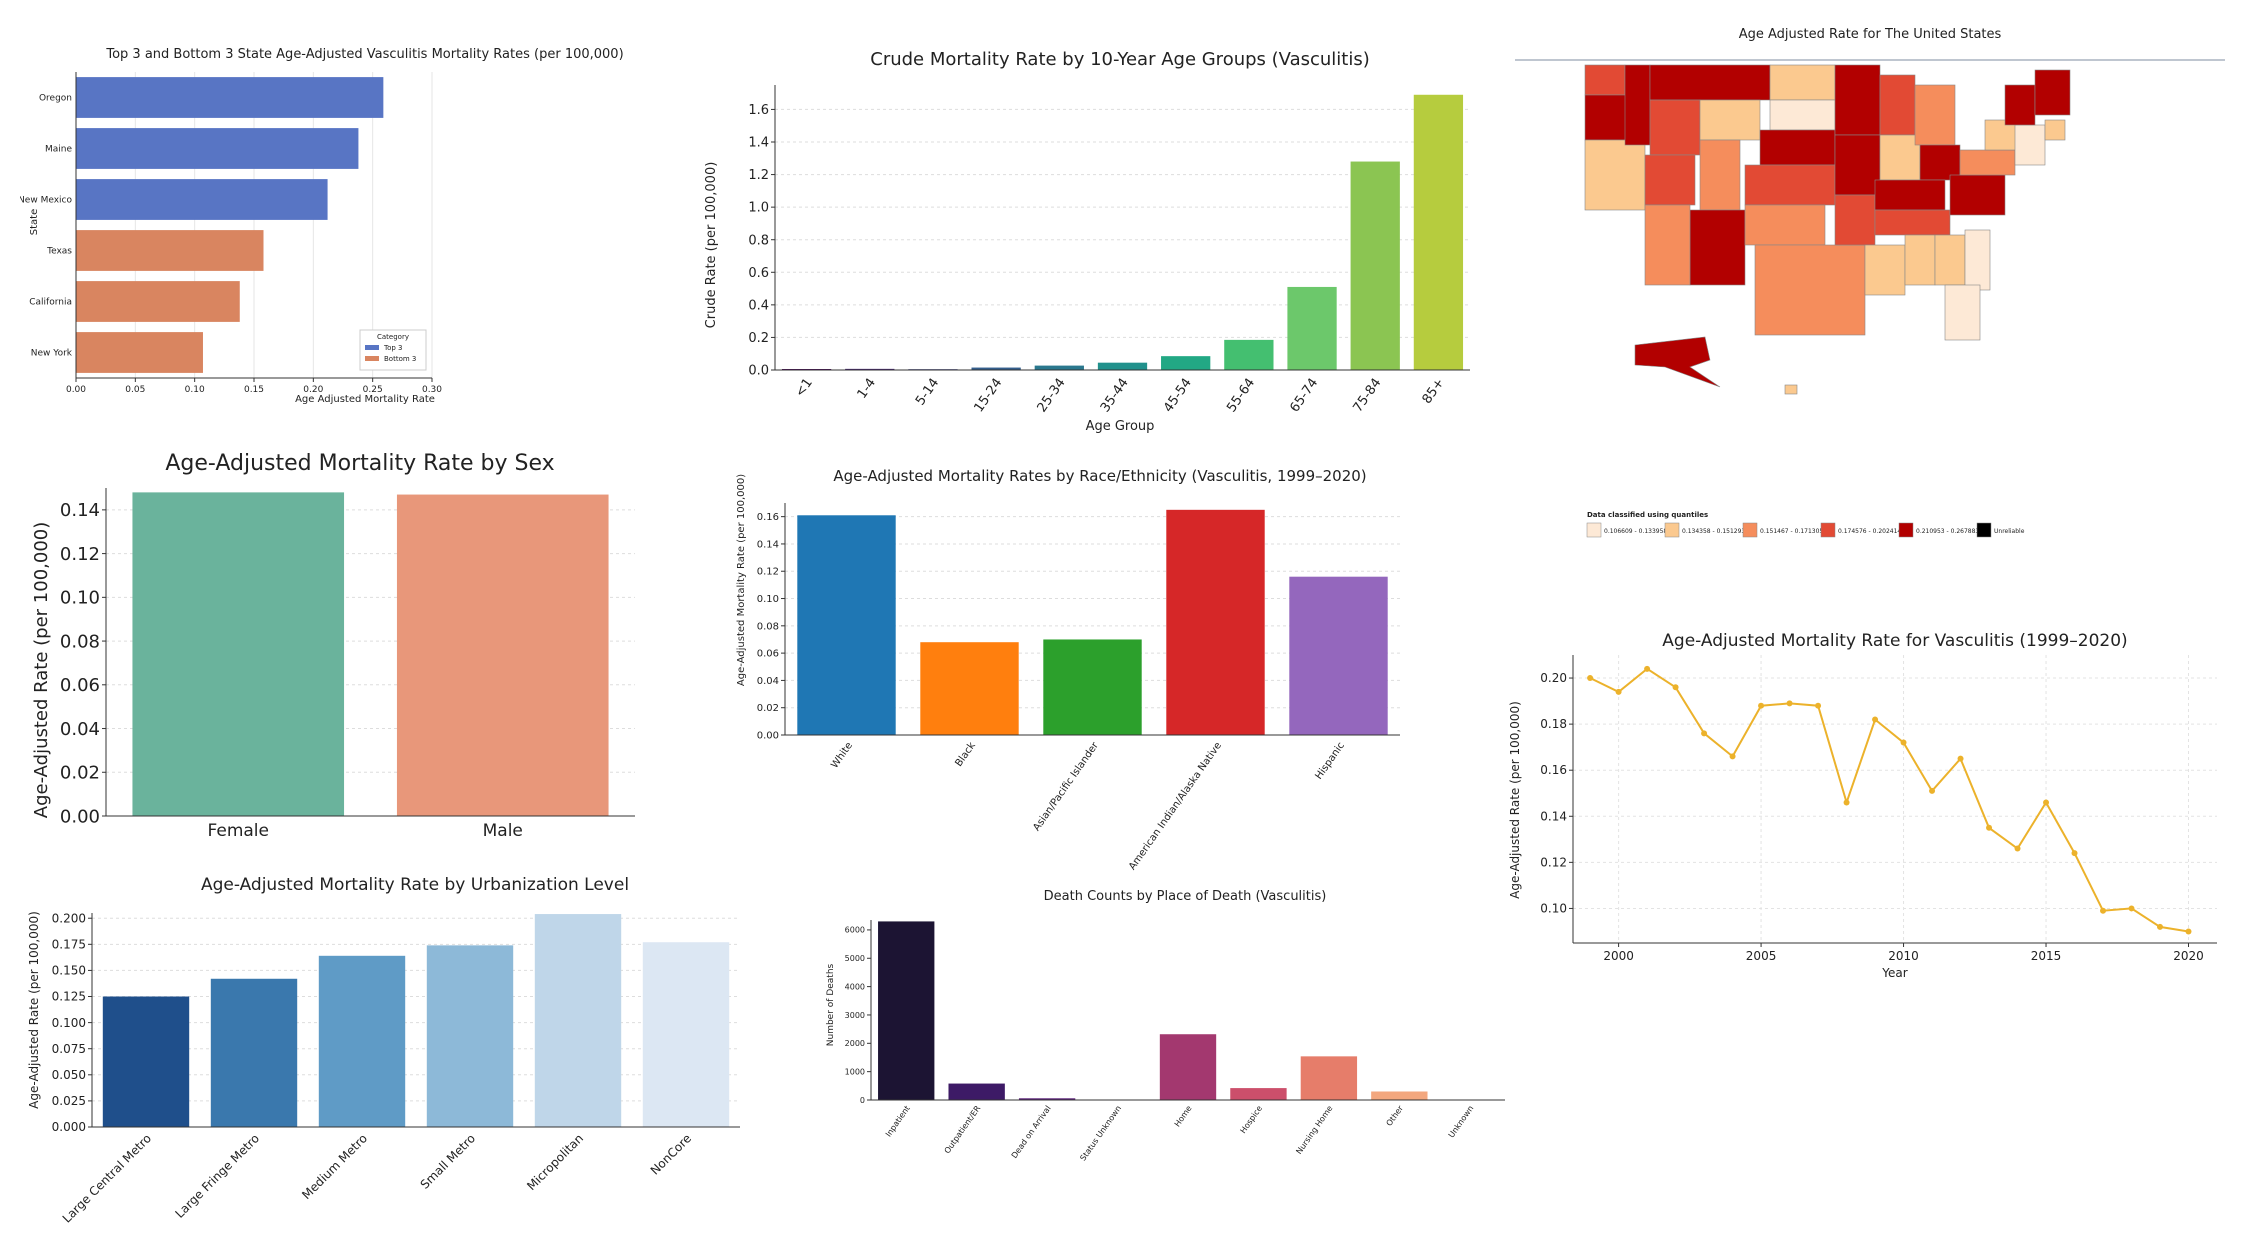  Describe the element at coordinates (1827, 229) in the screenshot. I see `map-shapes` at that location.